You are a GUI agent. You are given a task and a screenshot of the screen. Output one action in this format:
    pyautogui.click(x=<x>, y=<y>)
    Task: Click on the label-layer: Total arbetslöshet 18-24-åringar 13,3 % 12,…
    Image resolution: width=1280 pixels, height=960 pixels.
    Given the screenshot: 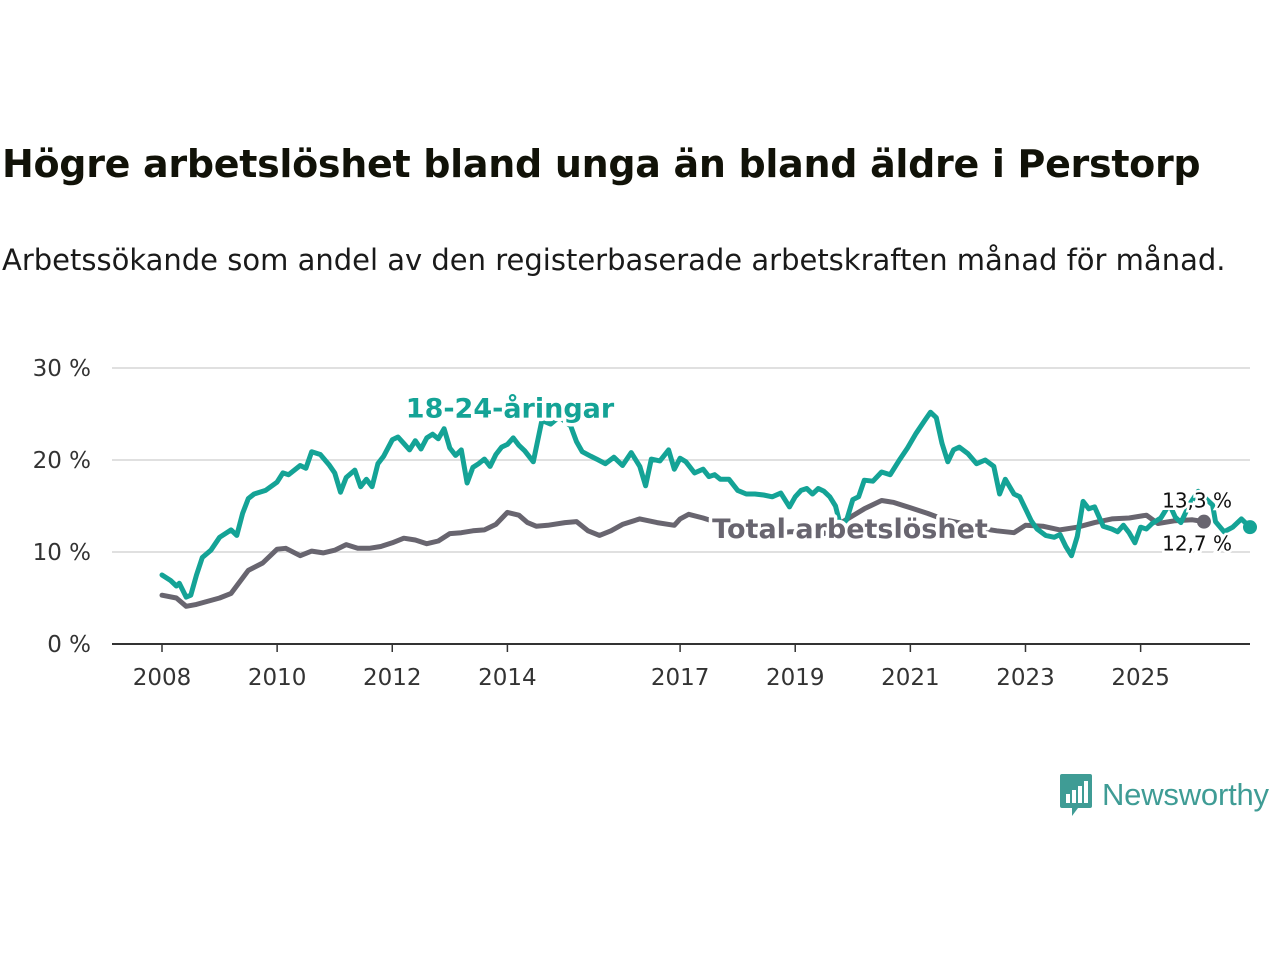 What is the action you would take?
    pyautogui.click(x=818, y=473)
    